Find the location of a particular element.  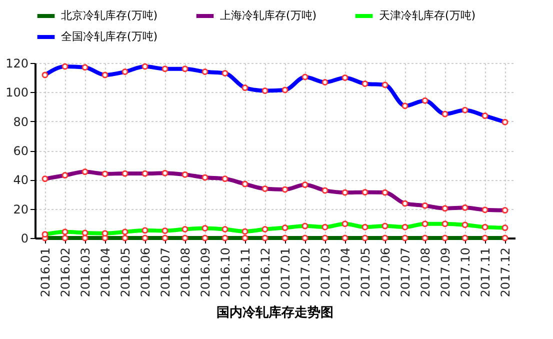

x-tick-label: 2016.01 is located at coordinates (45, 273).